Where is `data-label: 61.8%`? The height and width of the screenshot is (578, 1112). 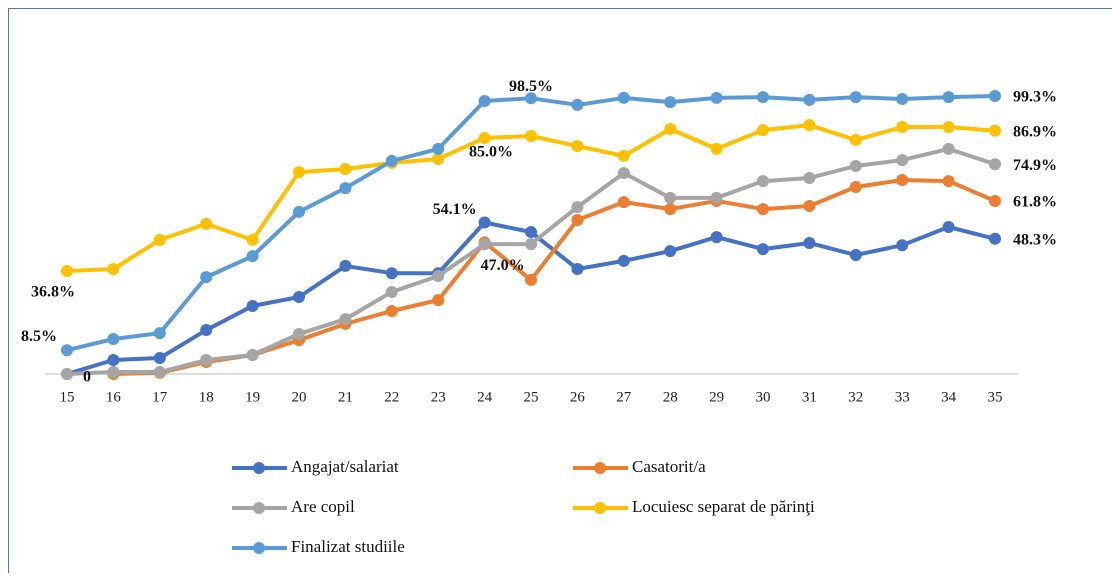
data-label: 61.8% is located at coordinates (1035, 202).